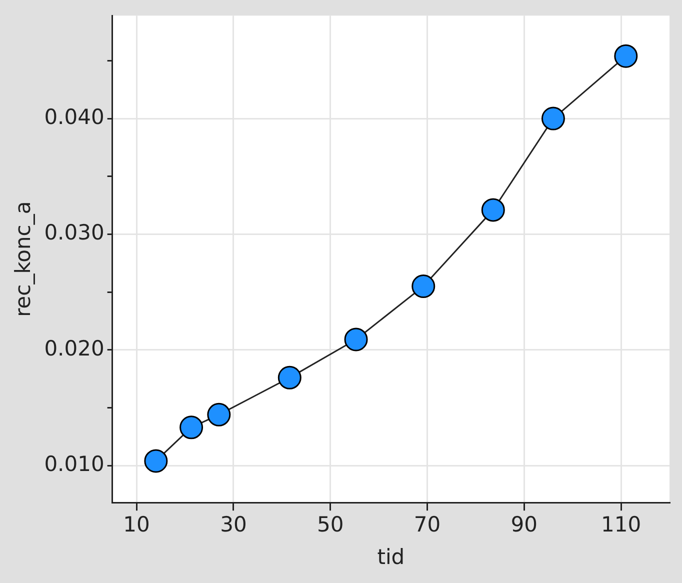  Describe the element at coordinates (136, 524) in the screenshot. I see `x-tick-label: 10` at that location.